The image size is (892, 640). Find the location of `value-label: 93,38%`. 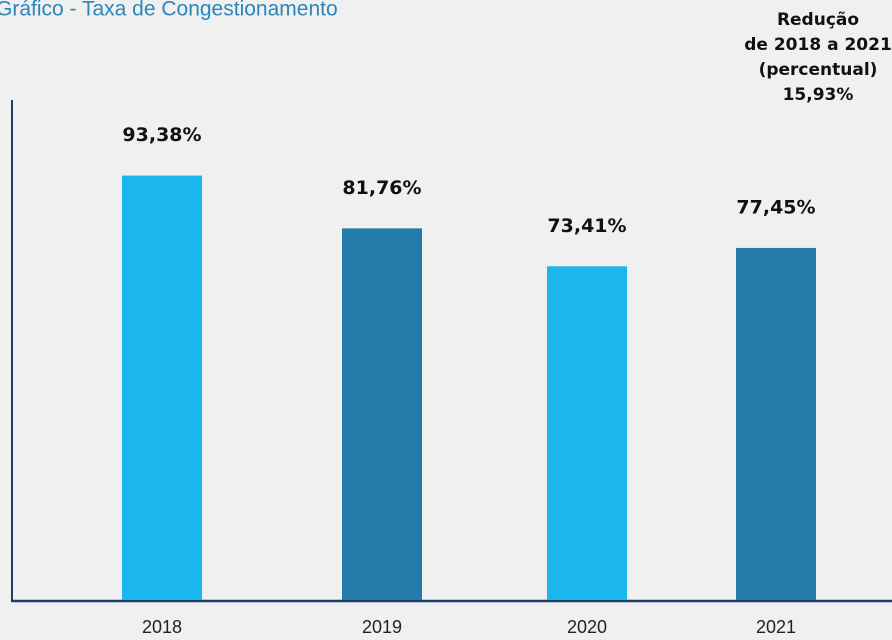

value-label: 93,38% is located at coordinates (161, 135).